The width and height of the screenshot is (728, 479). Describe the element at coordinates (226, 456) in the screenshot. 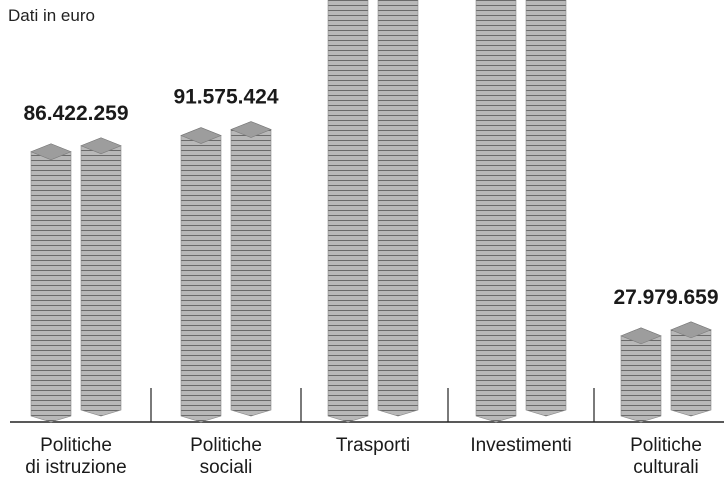

I see `category-label-1: Politiche sociali` at that location.